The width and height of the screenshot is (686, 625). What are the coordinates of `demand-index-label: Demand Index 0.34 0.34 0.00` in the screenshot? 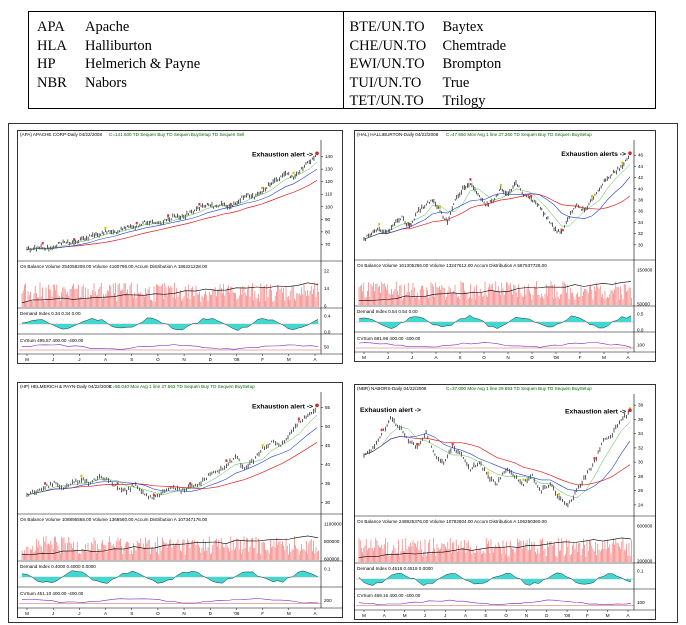 It's located at (50, 313).